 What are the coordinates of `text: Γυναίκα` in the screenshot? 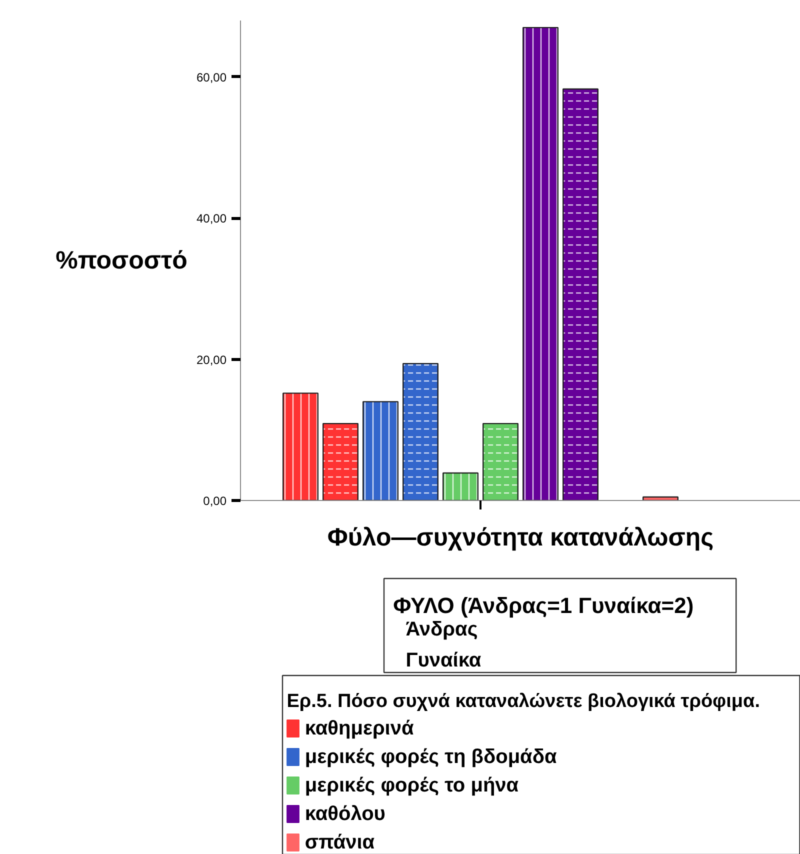 It's located at (444, 661).